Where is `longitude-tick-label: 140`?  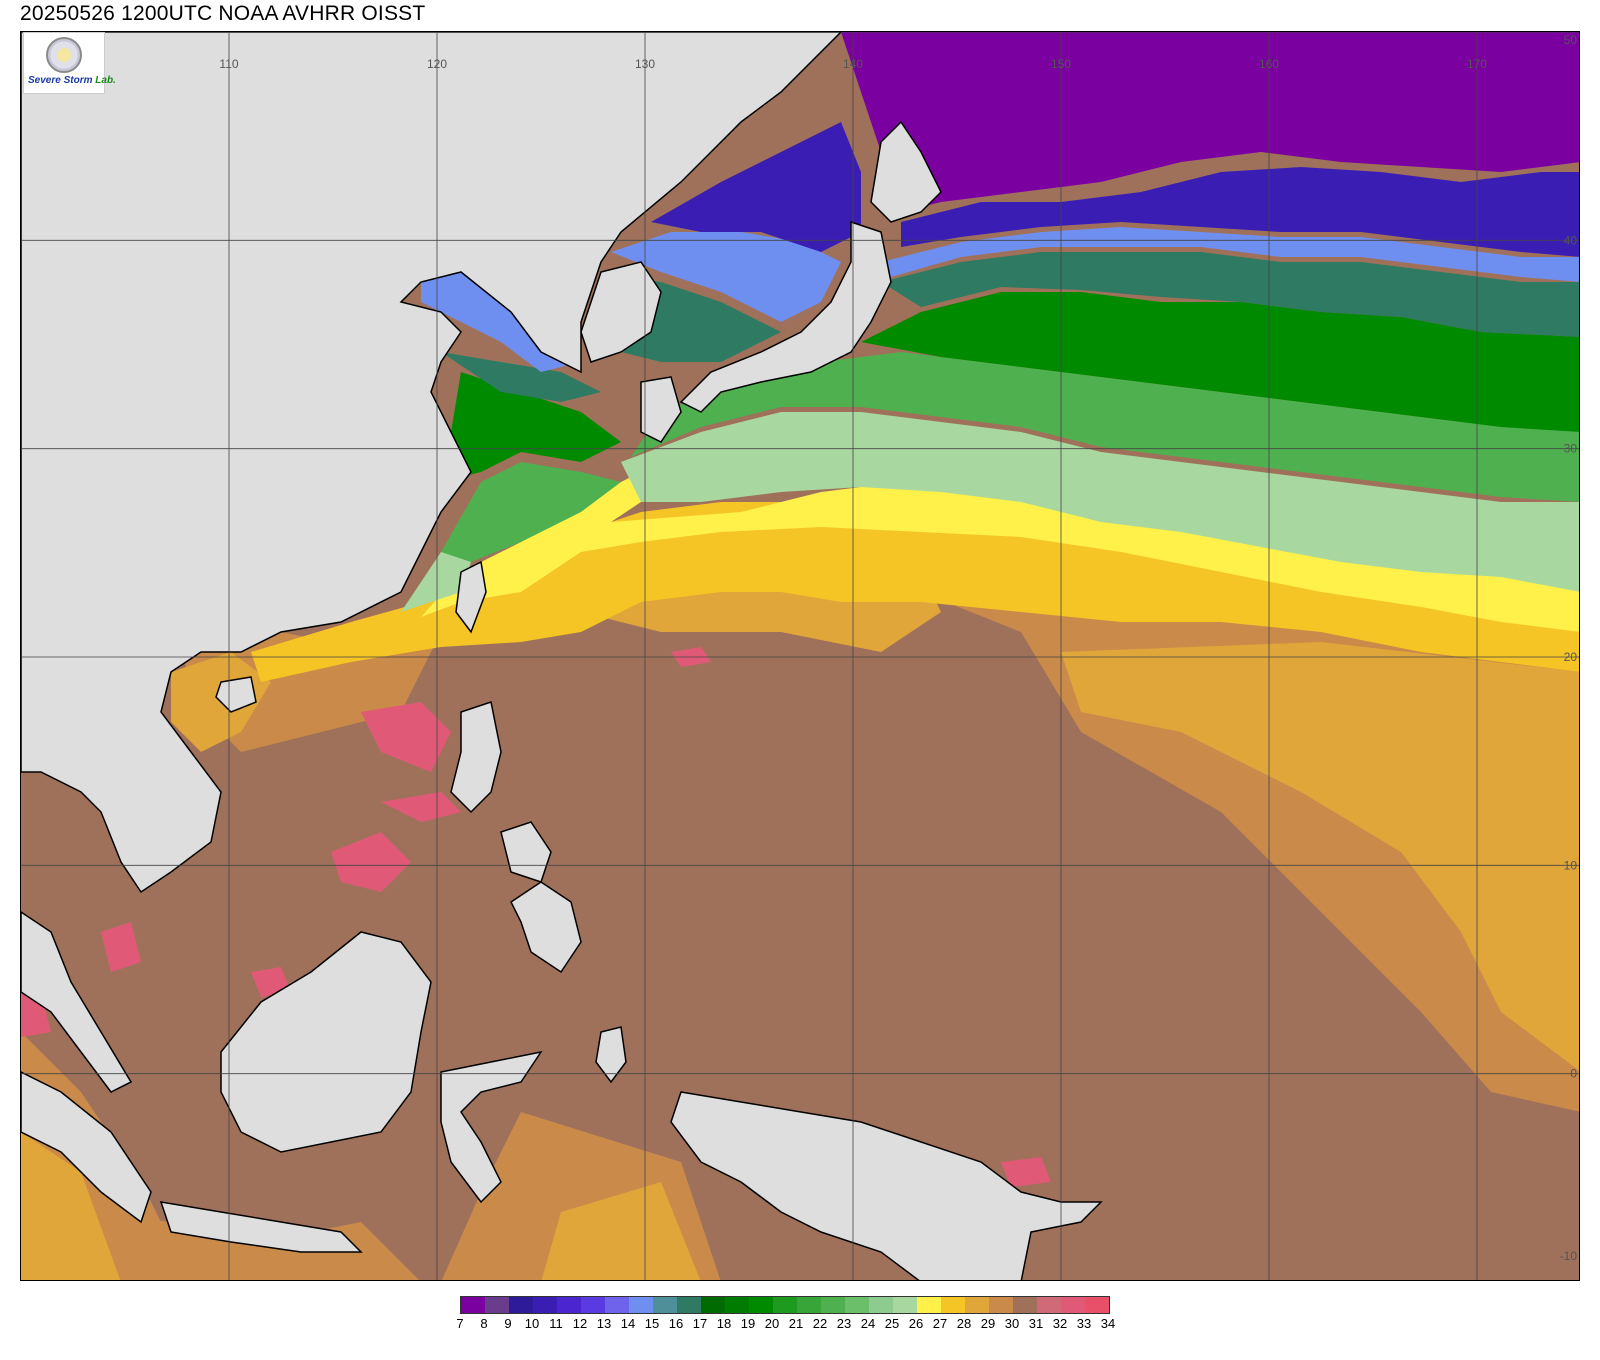 longitude-tick-label: 140 is located at coordinates (853, 64).